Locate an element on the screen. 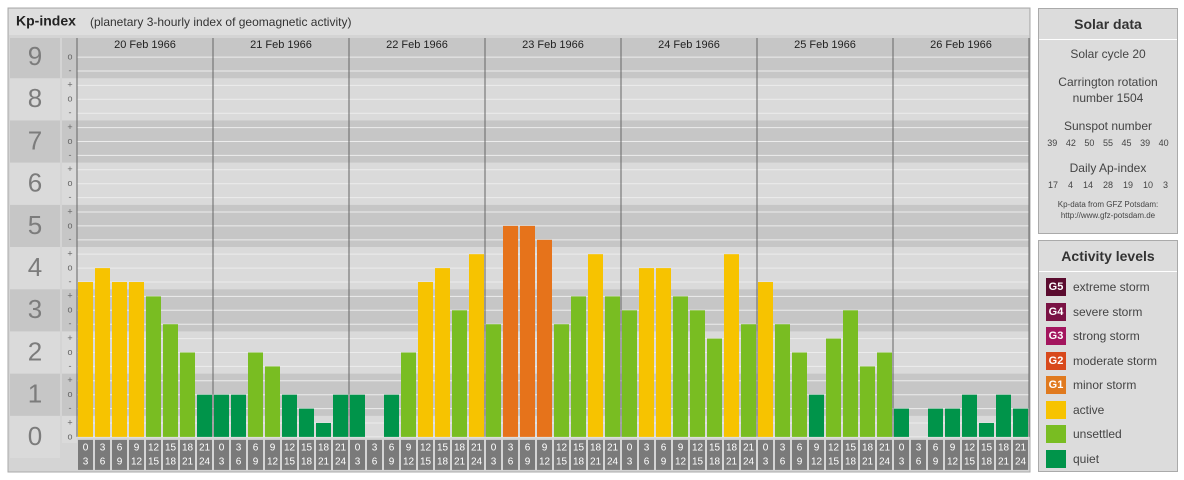  solar-data-title: Solar data is located at coordinates (1108, 24).